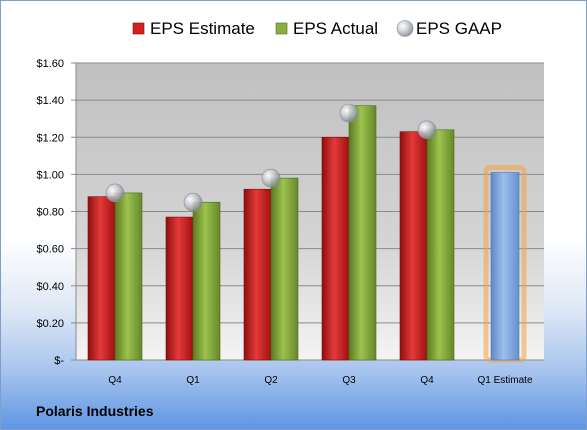 Image resolution: width=587 pixels, height=430 pixels. I want to click on y-tick-label: $1.00, so click(50, 175).